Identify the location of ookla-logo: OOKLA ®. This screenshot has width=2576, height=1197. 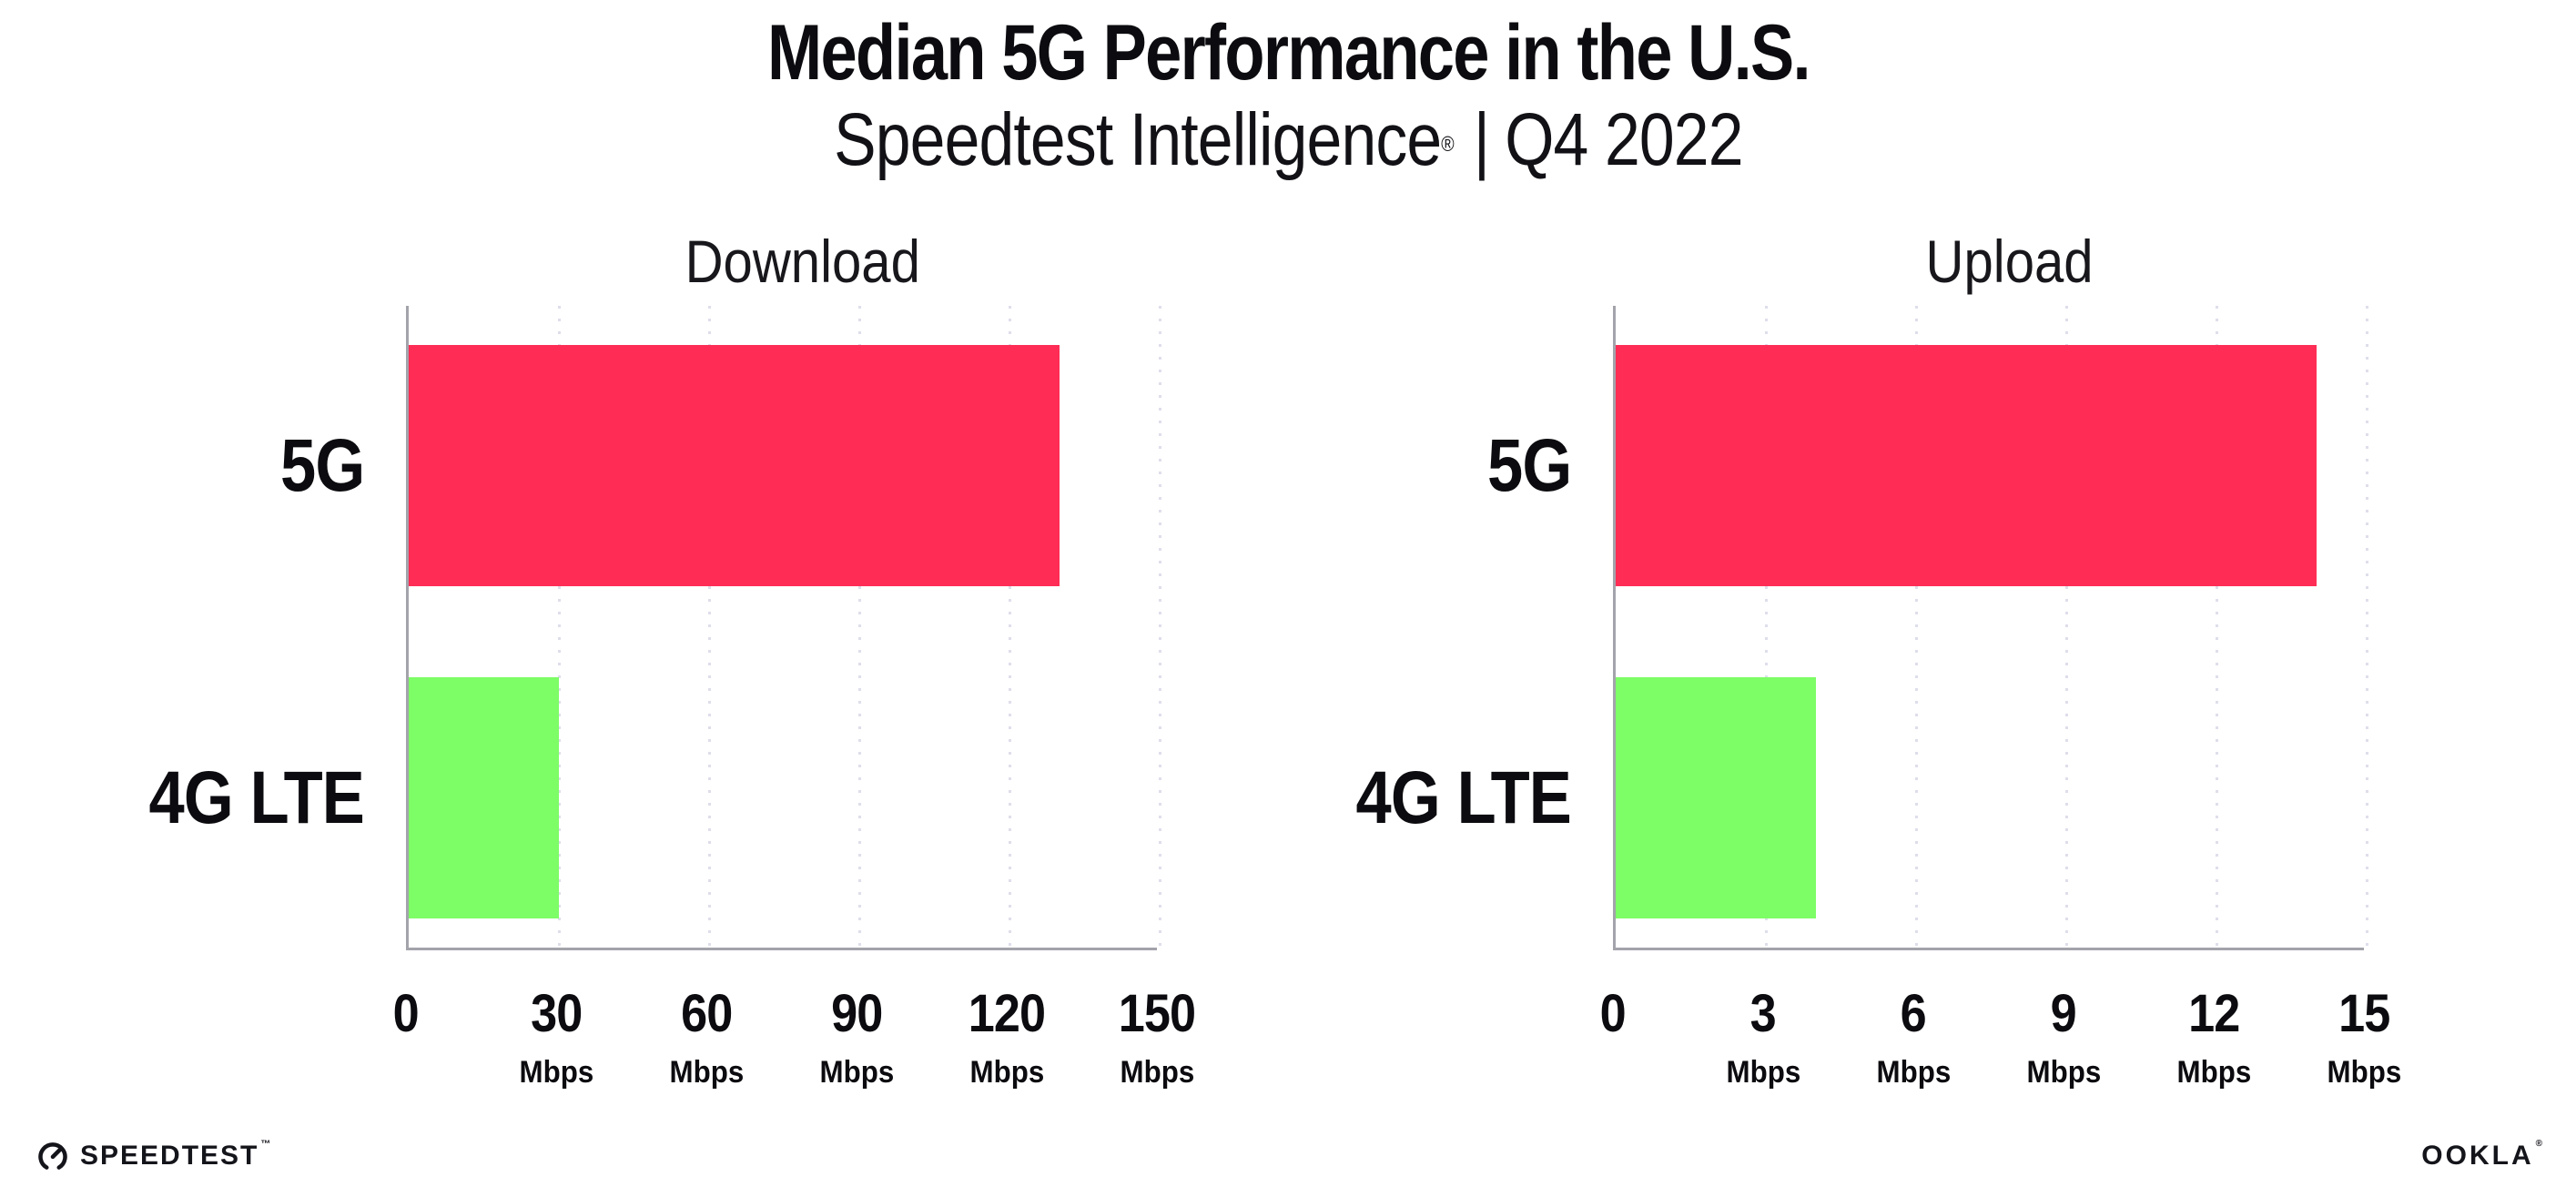
(2483, 1156).